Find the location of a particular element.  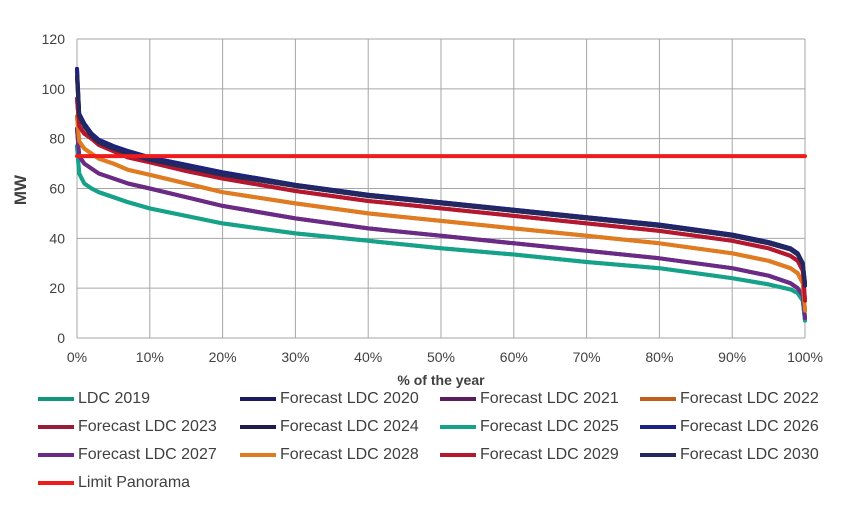

legend-label: Forecast LDC 2024 is located at coordinates (349, 426).